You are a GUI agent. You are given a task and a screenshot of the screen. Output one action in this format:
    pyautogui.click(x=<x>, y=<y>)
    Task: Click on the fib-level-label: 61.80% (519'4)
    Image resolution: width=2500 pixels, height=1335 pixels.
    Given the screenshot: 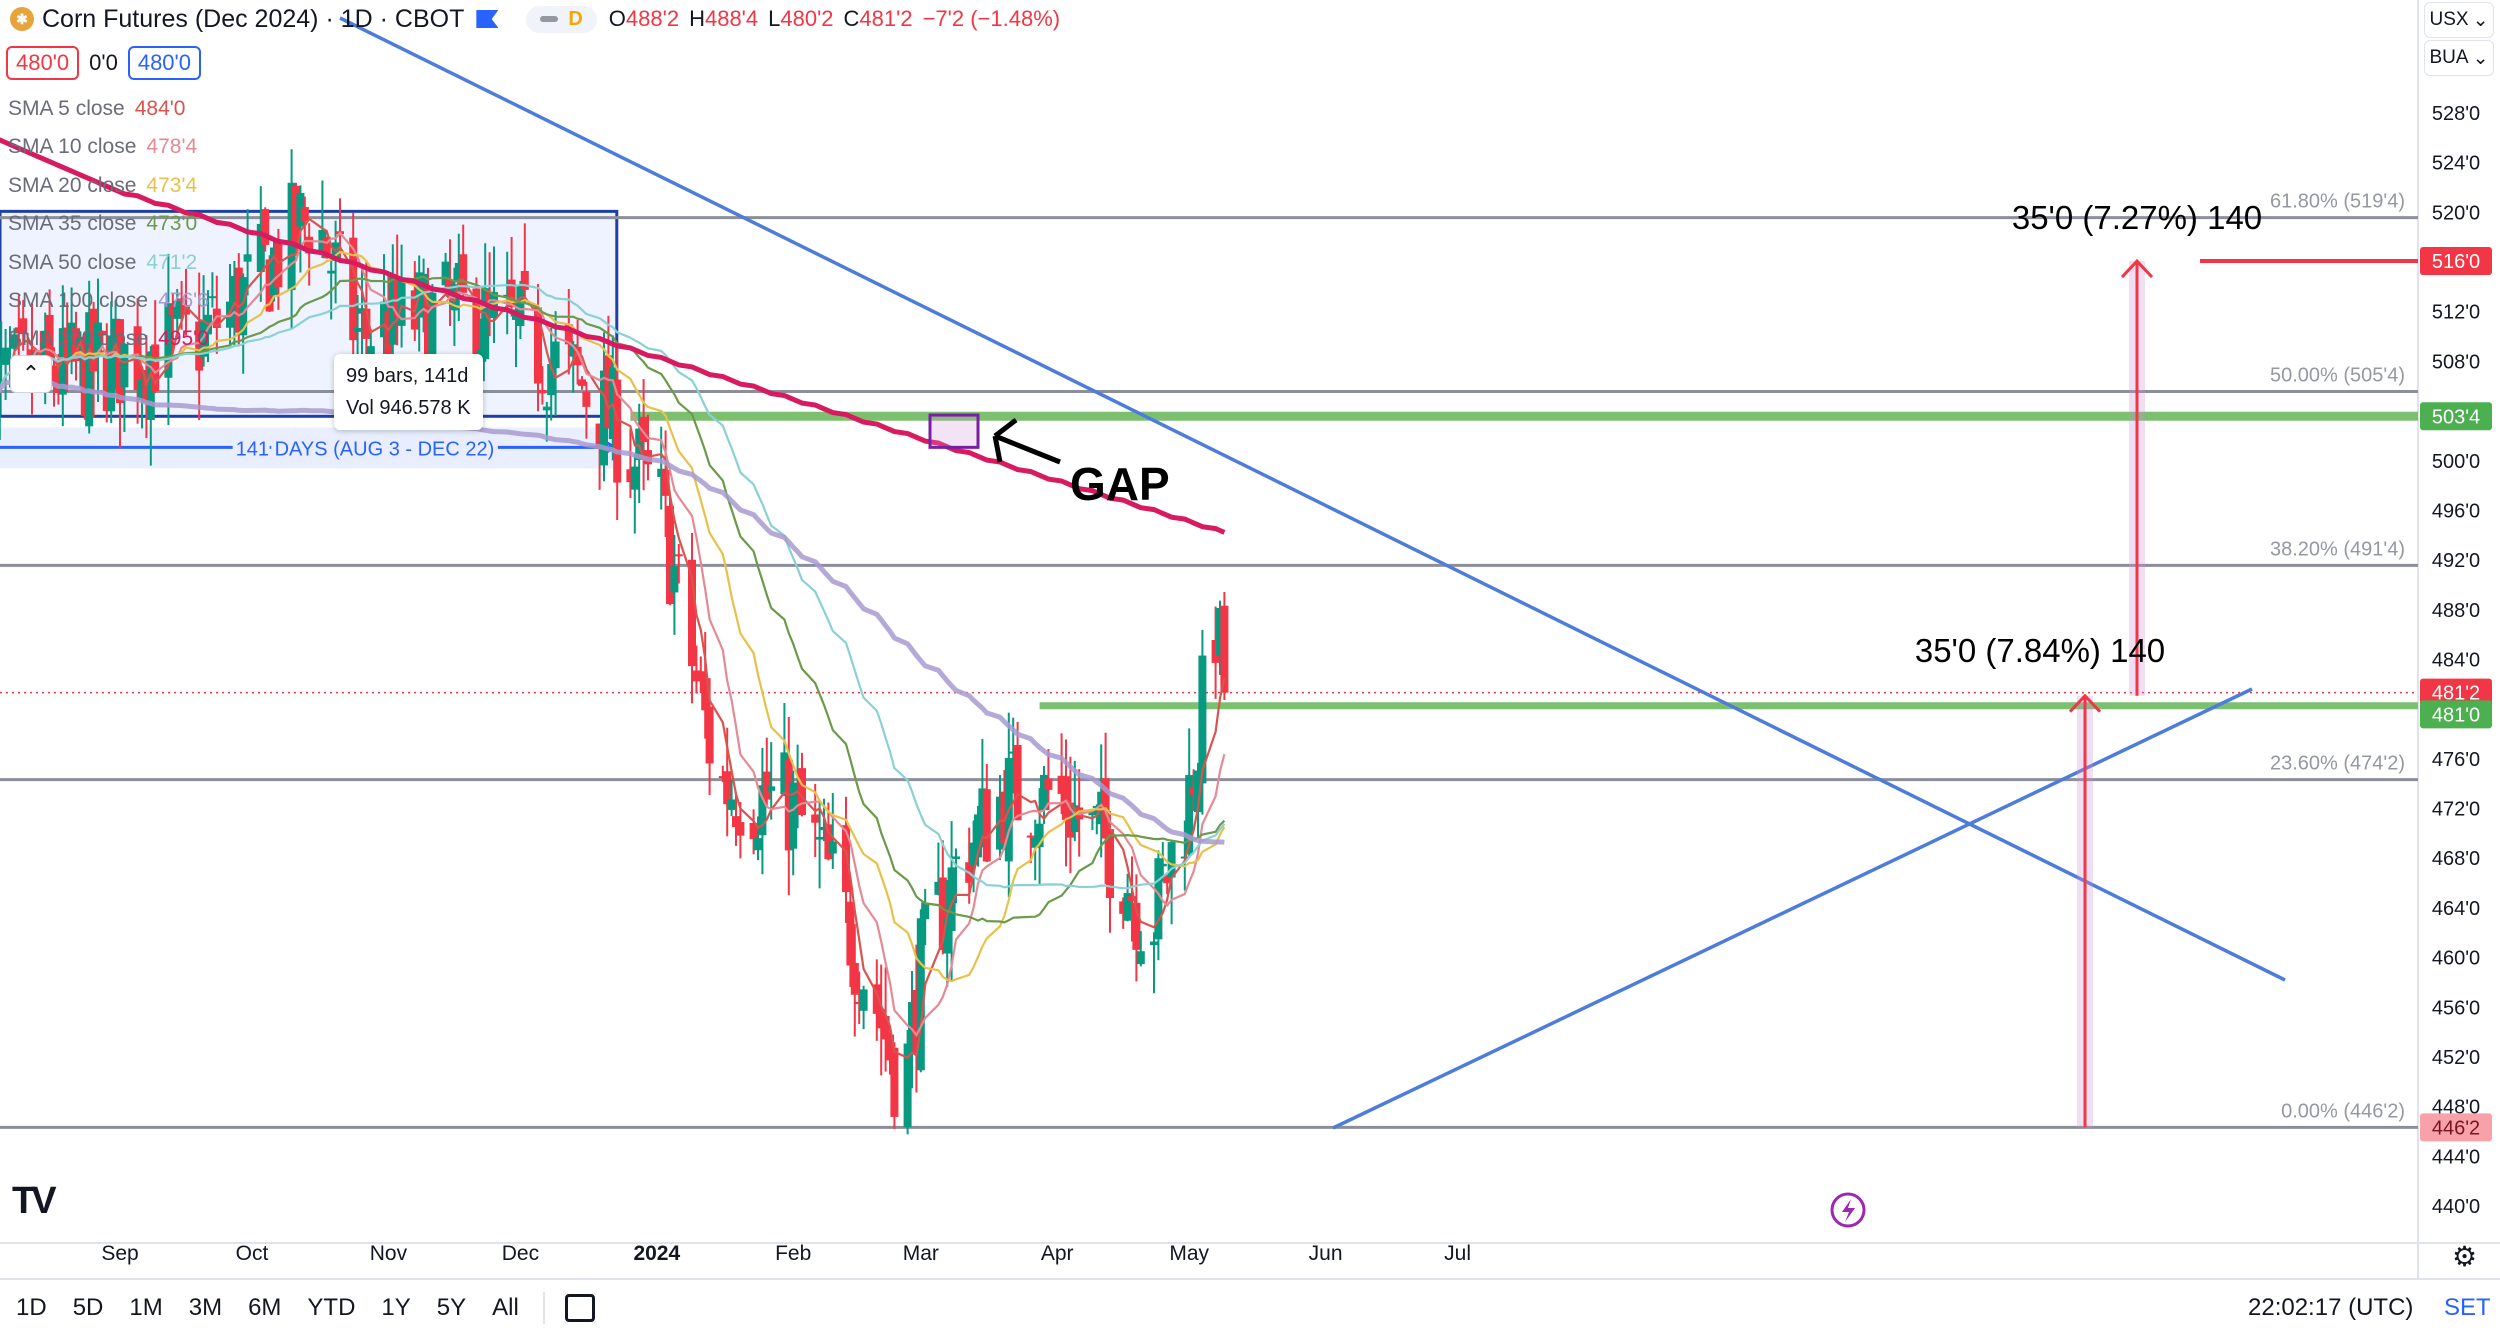 What is the action you would take?
    pyautogui.click(x=2337, y=202)
    